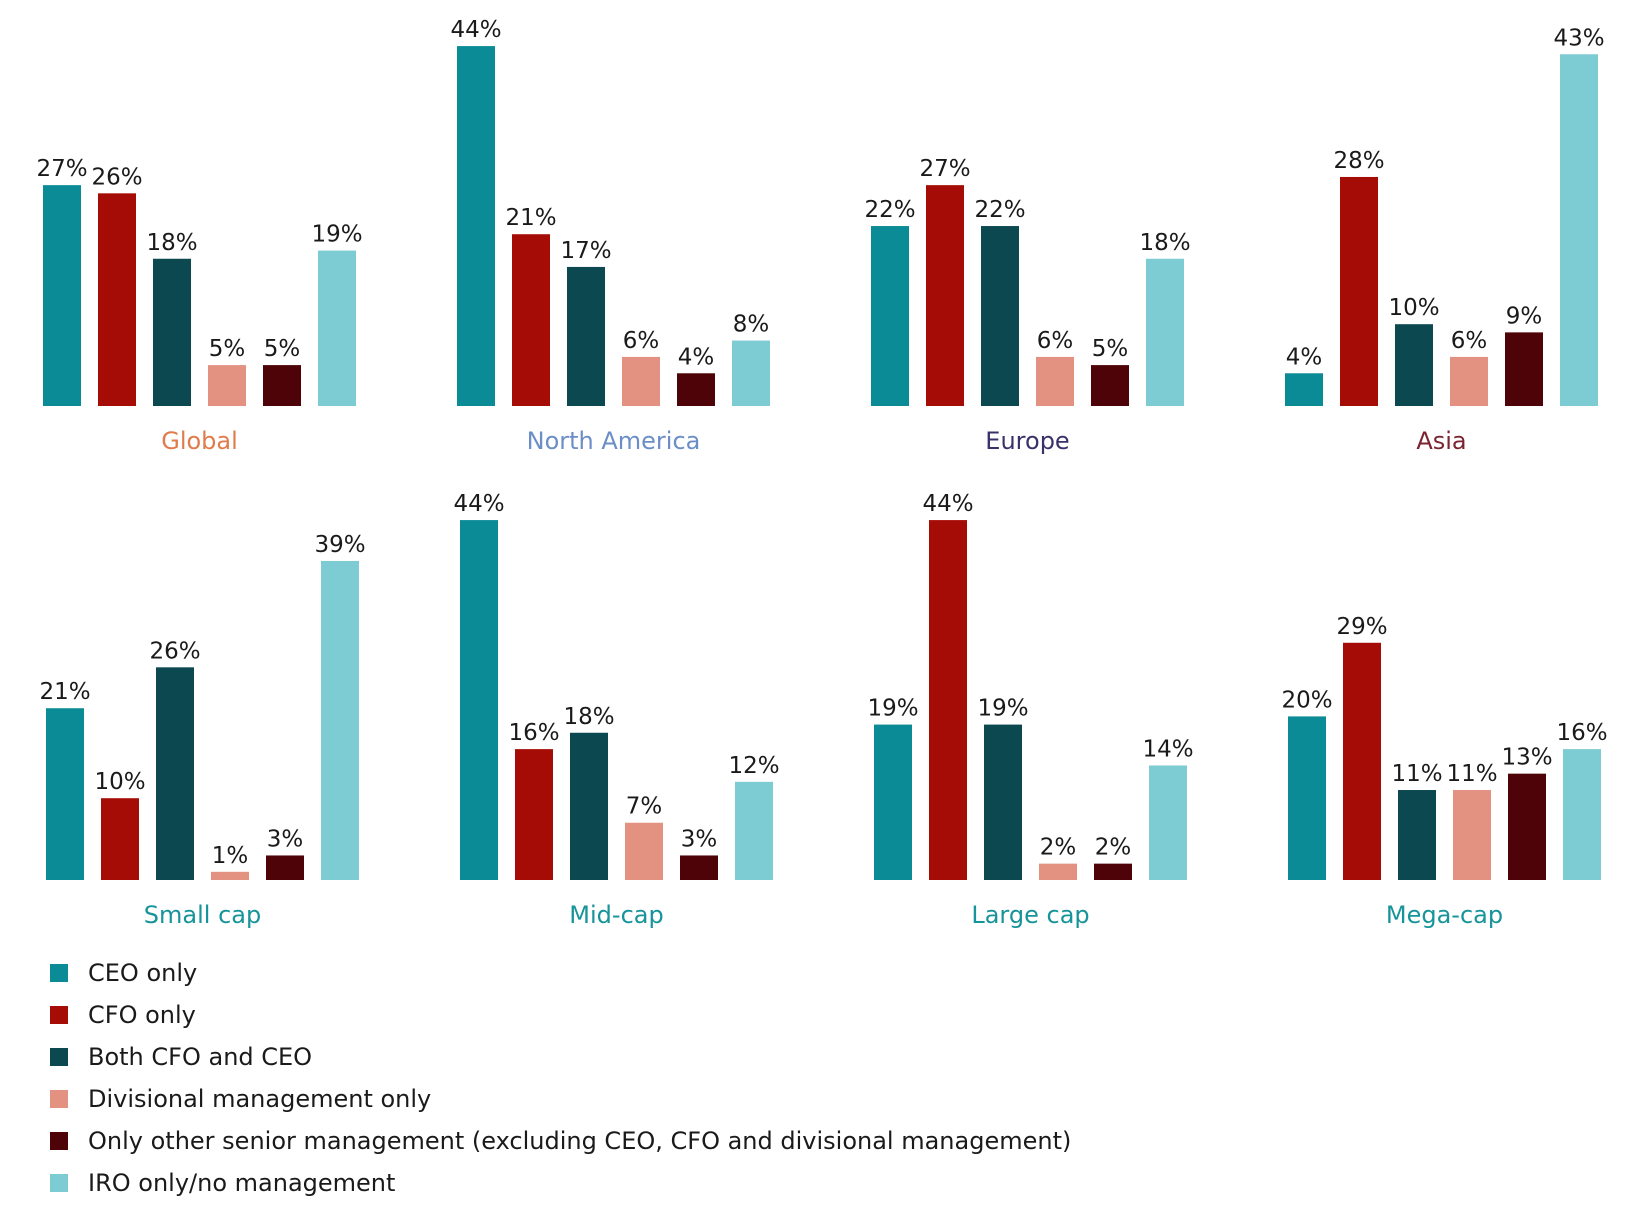 The width and height of the screenshot is (1639, 1211). I want to click on legend-label: CFO only, so click(142, 1015).